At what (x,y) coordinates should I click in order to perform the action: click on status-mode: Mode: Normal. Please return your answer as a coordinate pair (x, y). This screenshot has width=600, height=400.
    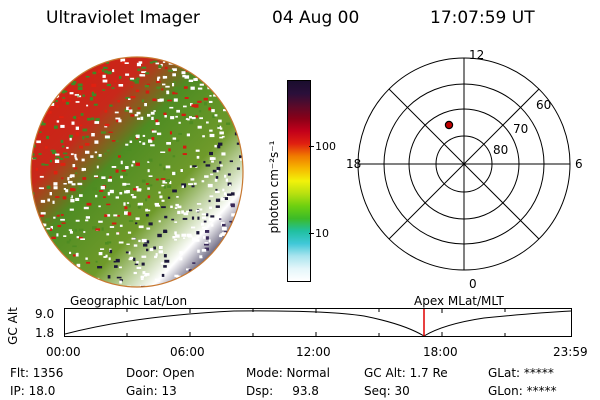
    Looking at the image, I should click on (288, 373).